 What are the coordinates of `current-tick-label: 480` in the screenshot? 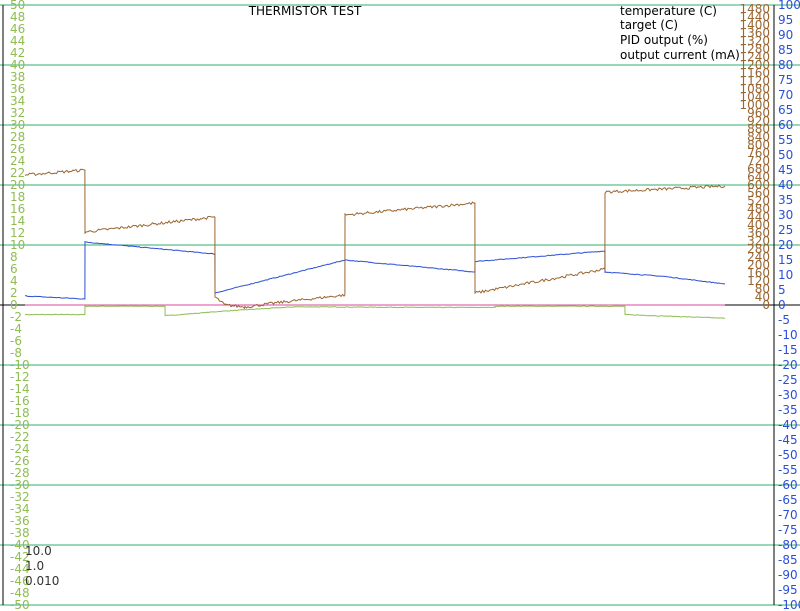 It's located at (758, 209).